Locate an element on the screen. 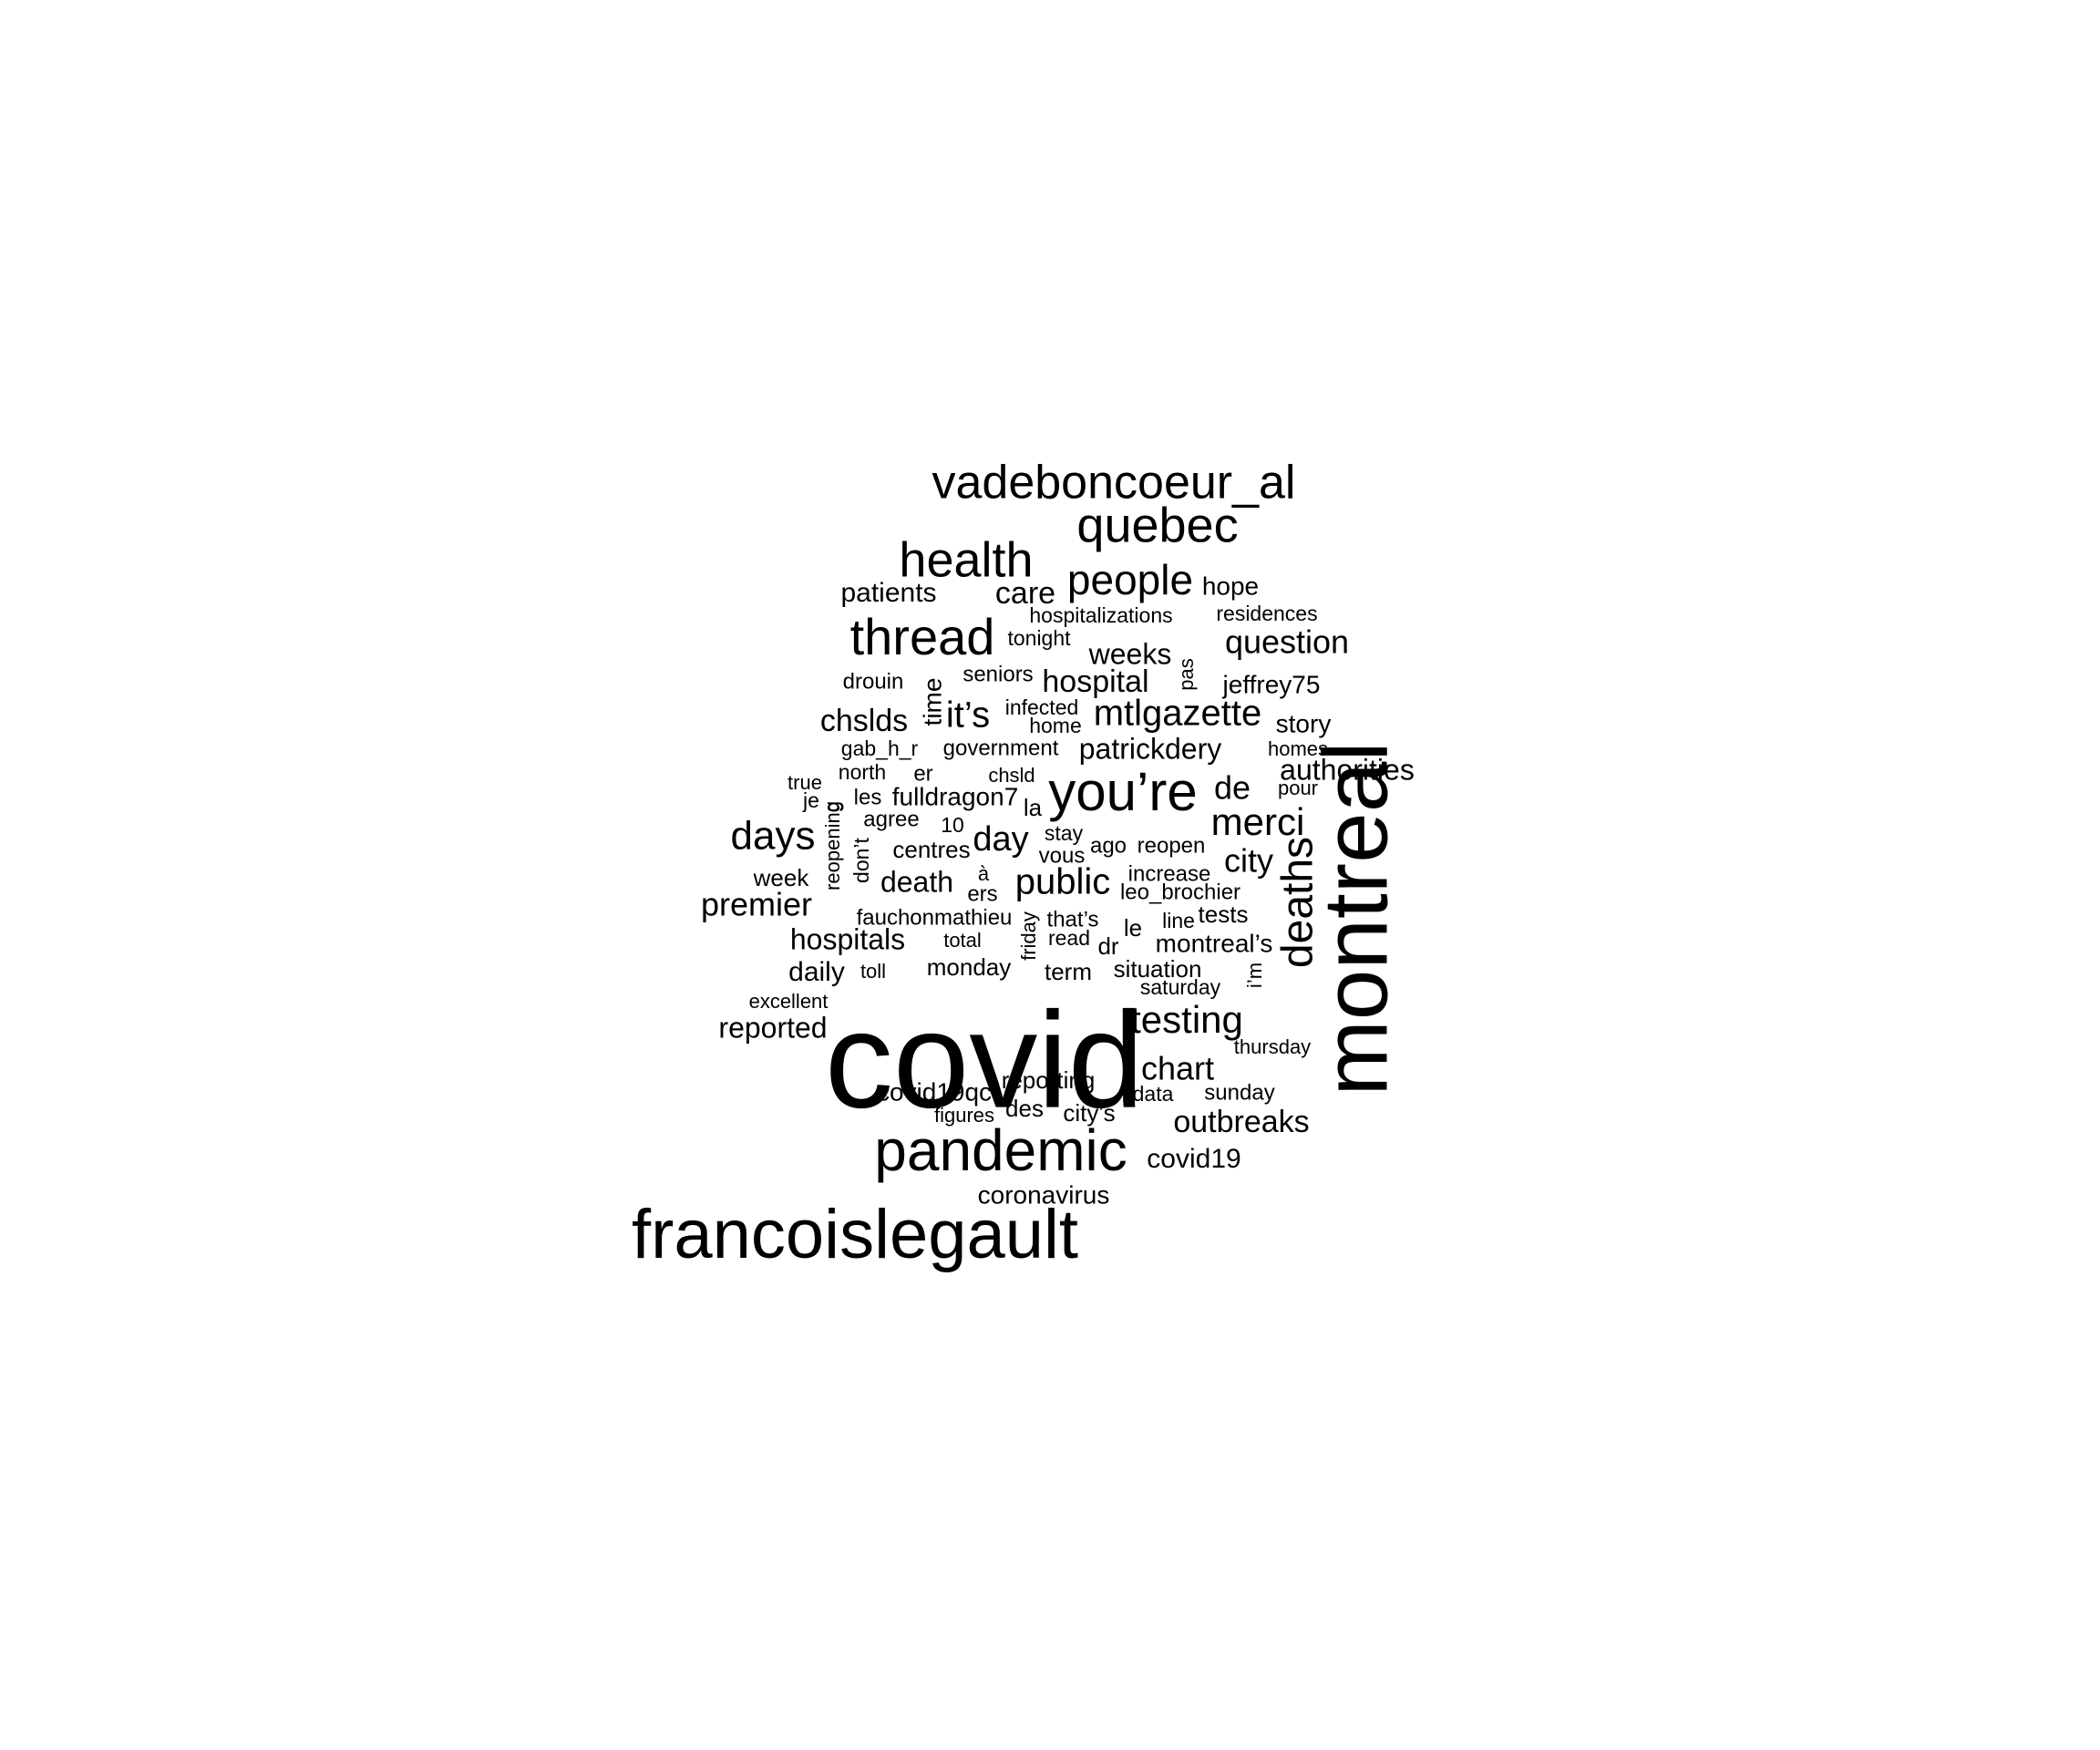 This screenshot has width=2100, height=1750. cloud-word-5: thread is located at coordinates (923, 637).